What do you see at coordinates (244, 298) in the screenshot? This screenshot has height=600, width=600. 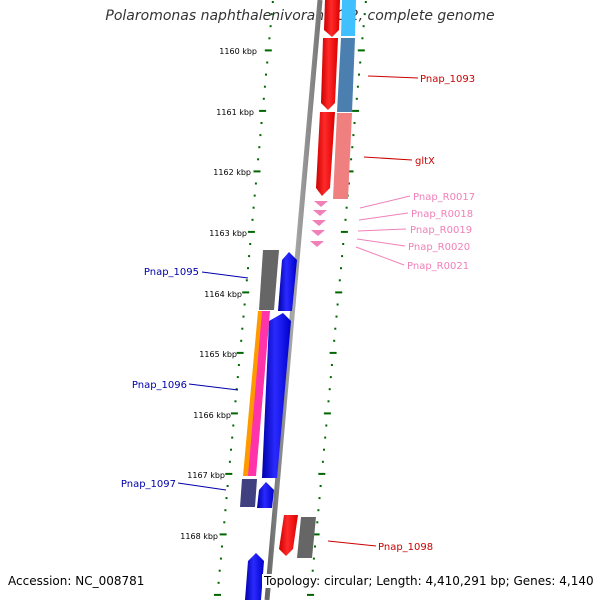 I see `outer-tick-ruler` at bounding box center [244, 298].